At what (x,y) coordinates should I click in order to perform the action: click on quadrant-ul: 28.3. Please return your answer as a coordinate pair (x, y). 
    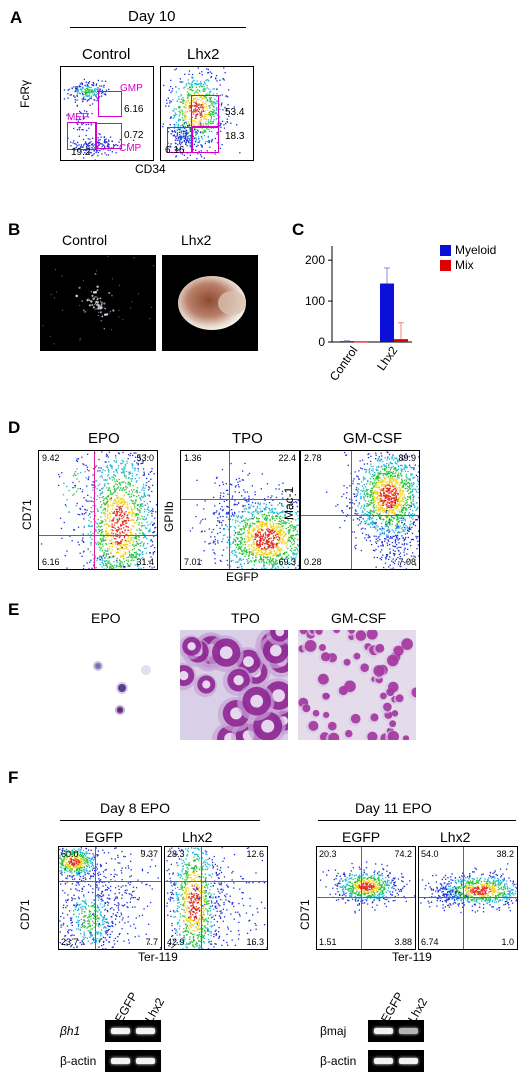
    Looking at the image, I should click on (176, 854).